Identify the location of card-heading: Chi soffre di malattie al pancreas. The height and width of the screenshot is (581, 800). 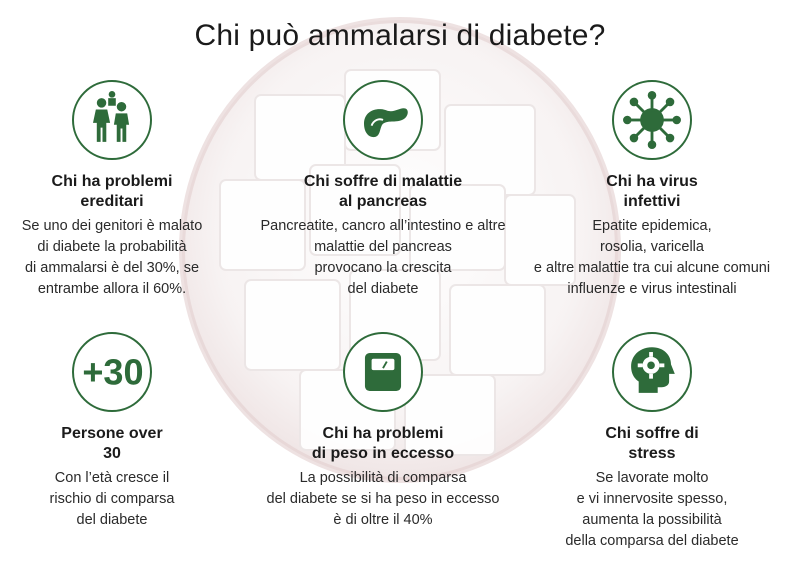
(383, 191).